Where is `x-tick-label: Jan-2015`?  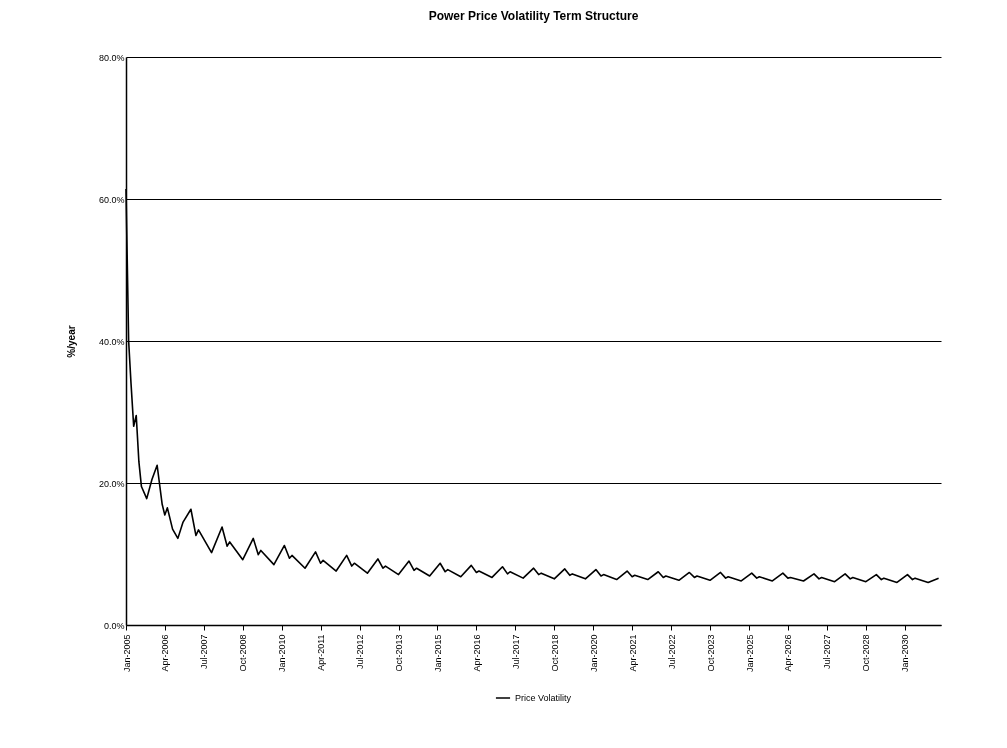 x-tick-label: Jan-2015 is located at coordinates (438, 653).